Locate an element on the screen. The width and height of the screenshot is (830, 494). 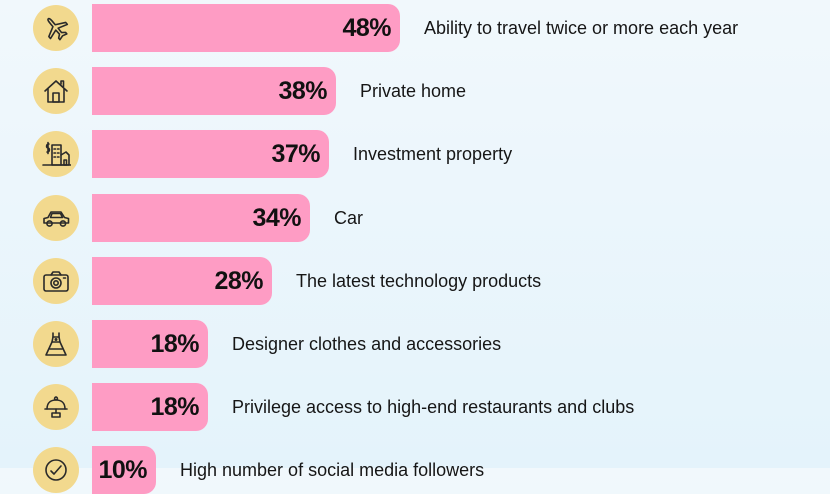
bar-row: 38% Private home is located at coordinates (415, 91).